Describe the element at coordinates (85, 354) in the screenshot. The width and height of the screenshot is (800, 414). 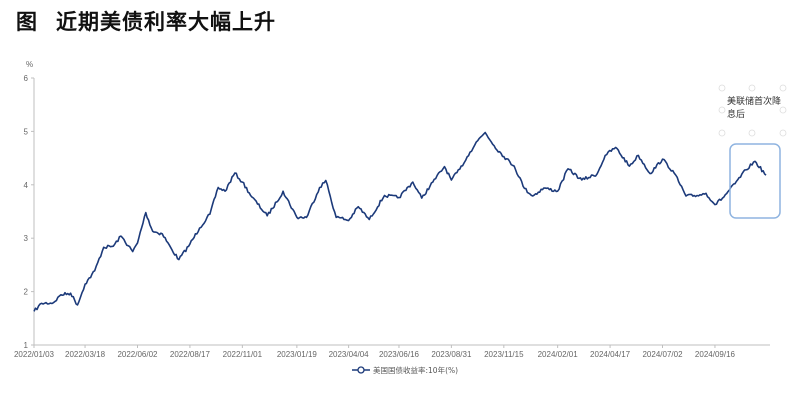
I see `x-tick-label: 2022/03/18` at that location.